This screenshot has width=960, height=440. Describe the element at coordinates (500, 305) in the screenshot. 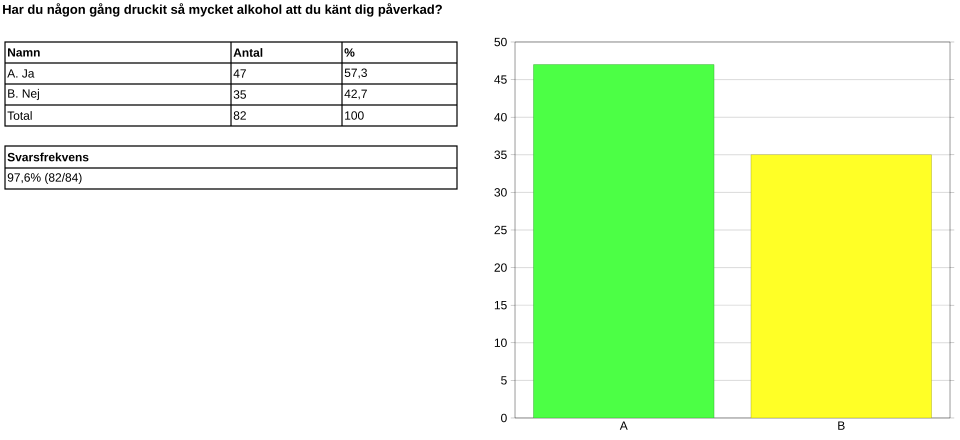

I see `y-tick-label: 15` at that location.